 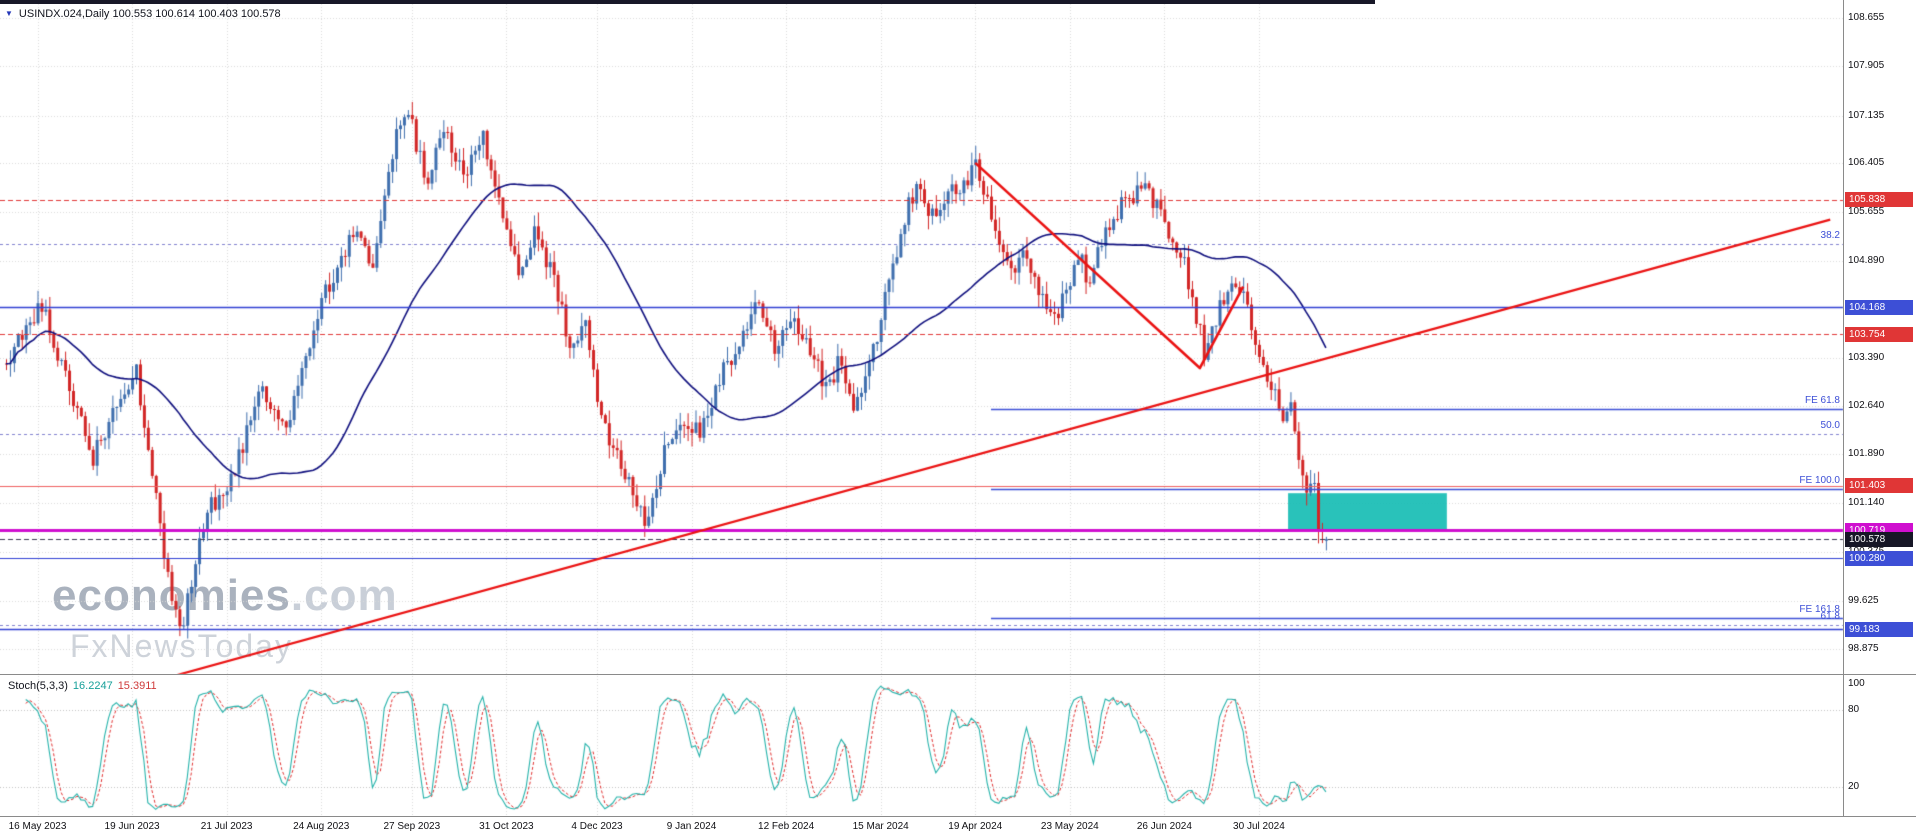 I want to click on price-axis-tick: 105.655, so click(x=1866, y=211).